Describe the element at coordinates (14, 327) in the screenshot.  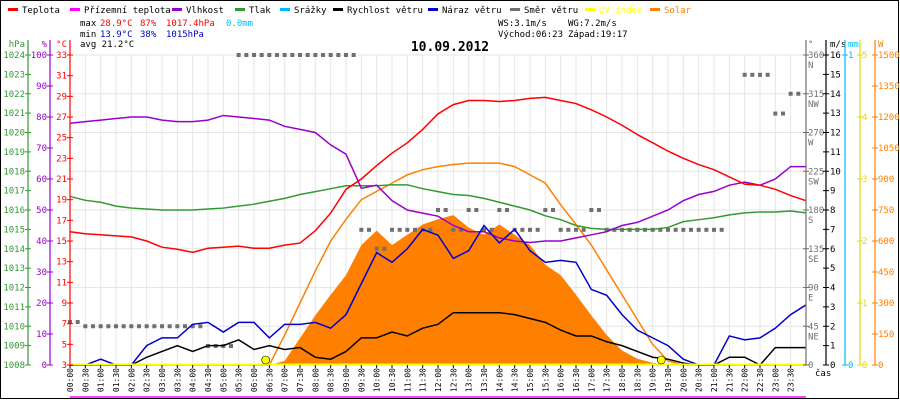
I see `axis-tick-label: 1010` at that location.